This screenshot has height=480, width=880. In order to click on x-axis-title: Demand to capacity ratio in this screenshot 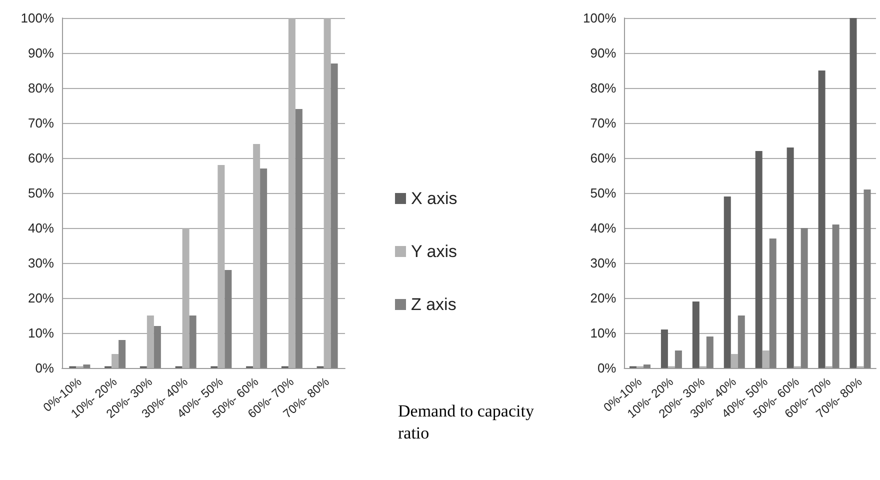, I will do `click(468, 422)`.